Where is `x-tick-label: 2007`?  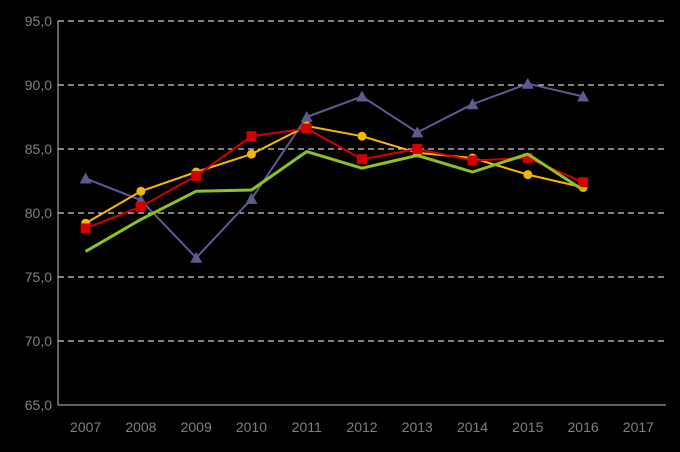 x-tick-label: 2007 is located at coordinates (85, 427).